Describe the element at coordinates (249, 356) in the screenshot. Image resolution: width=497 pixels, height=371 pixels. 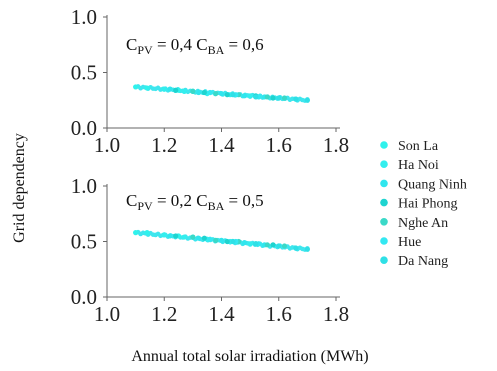
I see `x-axis-label: Annual total solar irradiation (MWh)` at that location.